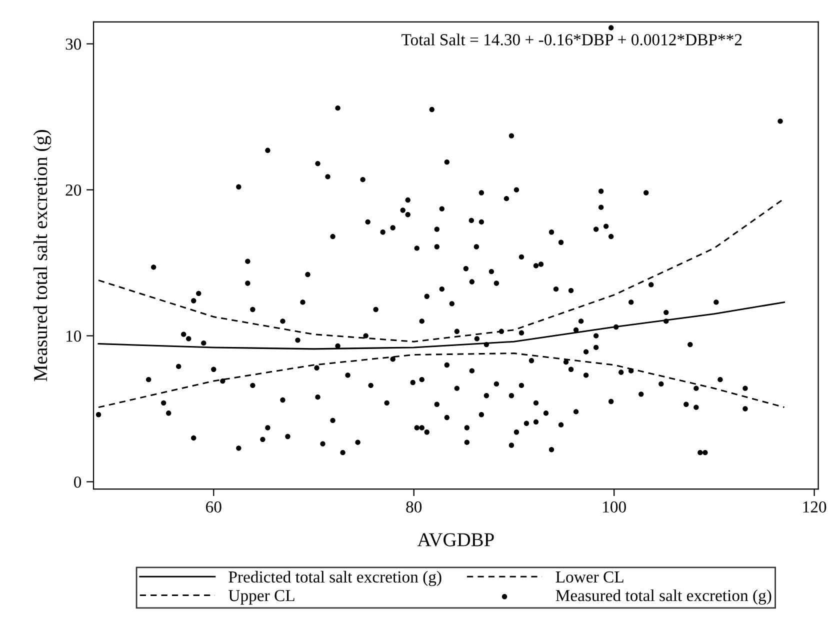  I want to click on legend-label: Upper CL, so click(261, 597).